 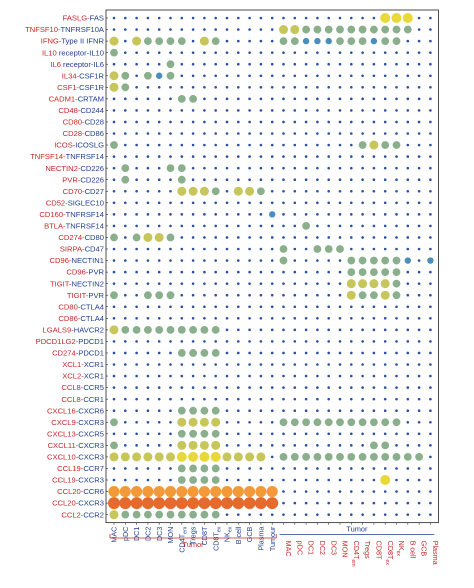 I want to click on column-label-bottom: DC2, so click(x=322, y=548).